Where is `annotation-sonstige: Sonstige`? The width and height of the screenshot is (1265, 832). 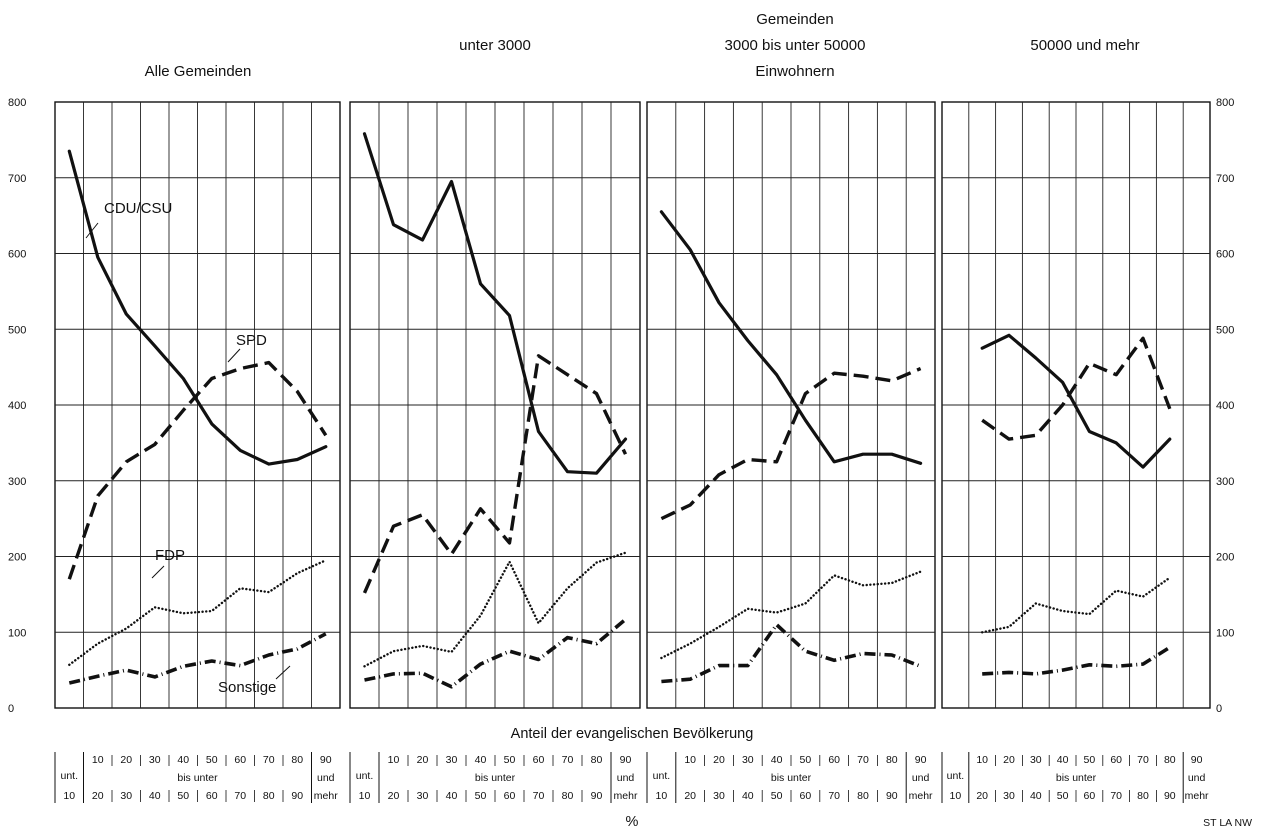 annotation-sonstige: Sonstige is located at coordinates (247, 687).